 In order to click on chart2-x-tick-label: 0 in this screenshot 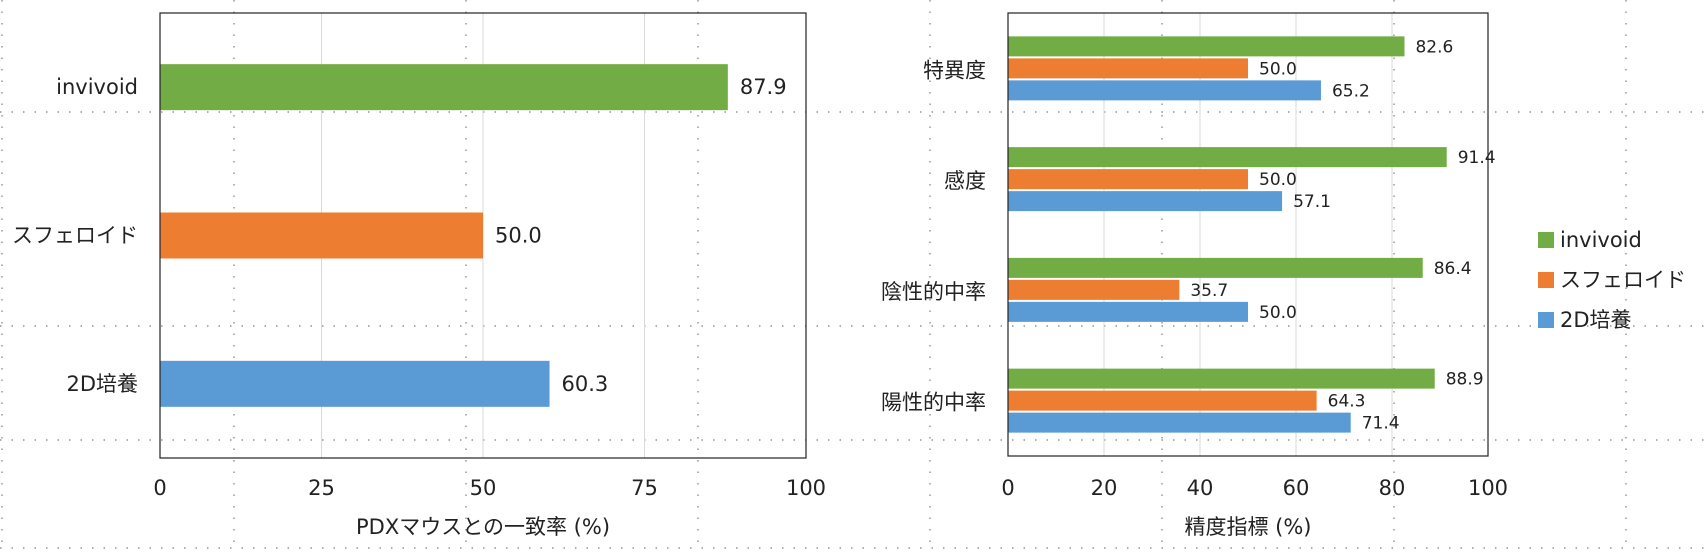, I will do `click(1007, 488)`.